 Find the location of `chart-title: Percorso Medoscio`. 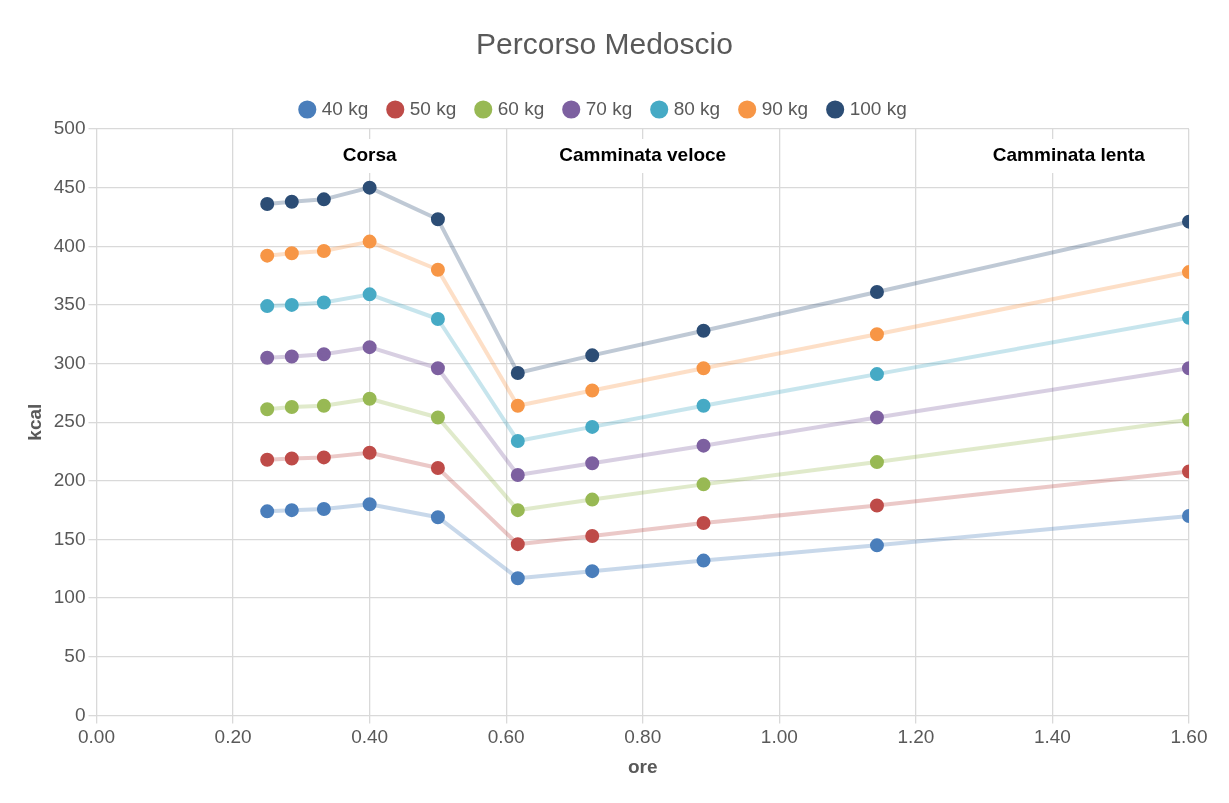

chart-title: Percorso Medoscio is located at coordinates (604, 44).